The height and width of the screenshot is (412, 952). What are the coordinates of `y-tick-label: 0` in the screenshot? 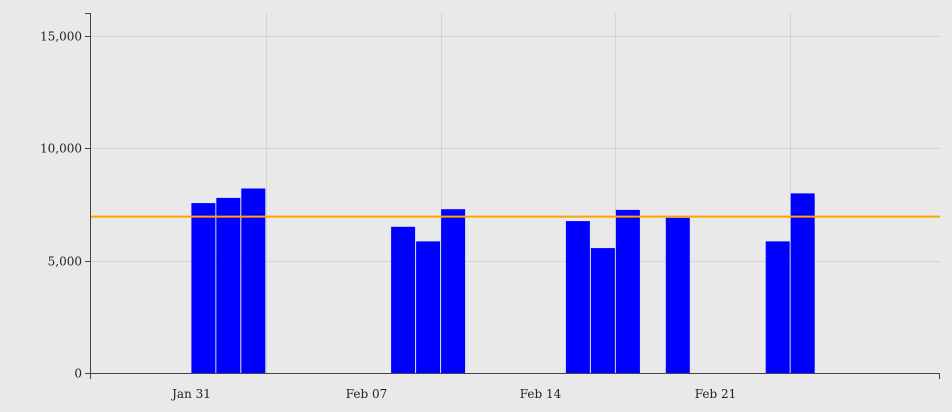 It's located at (78, 374).